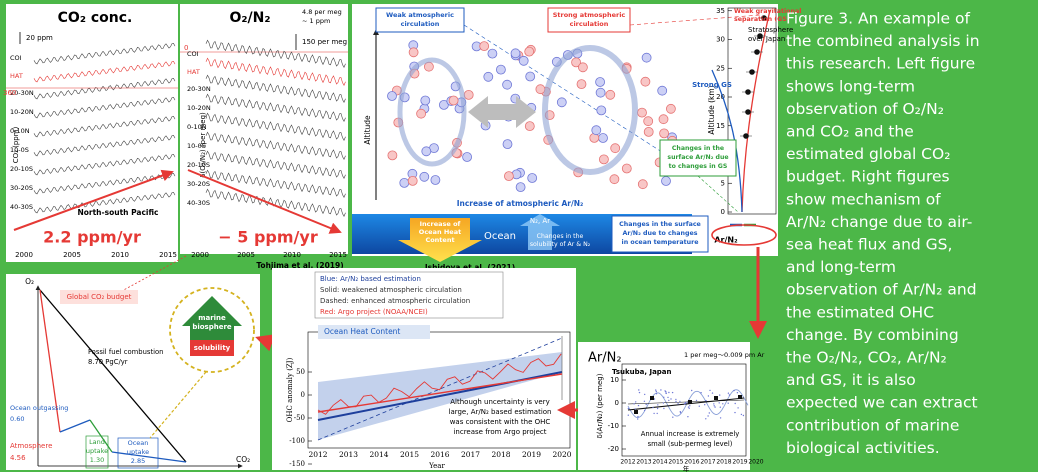 This screenshot has height=472, width=1038. What do you see at coordinates (409, 295) in the screenshot?
I see `legend-box` at bounding box center [409, 295].